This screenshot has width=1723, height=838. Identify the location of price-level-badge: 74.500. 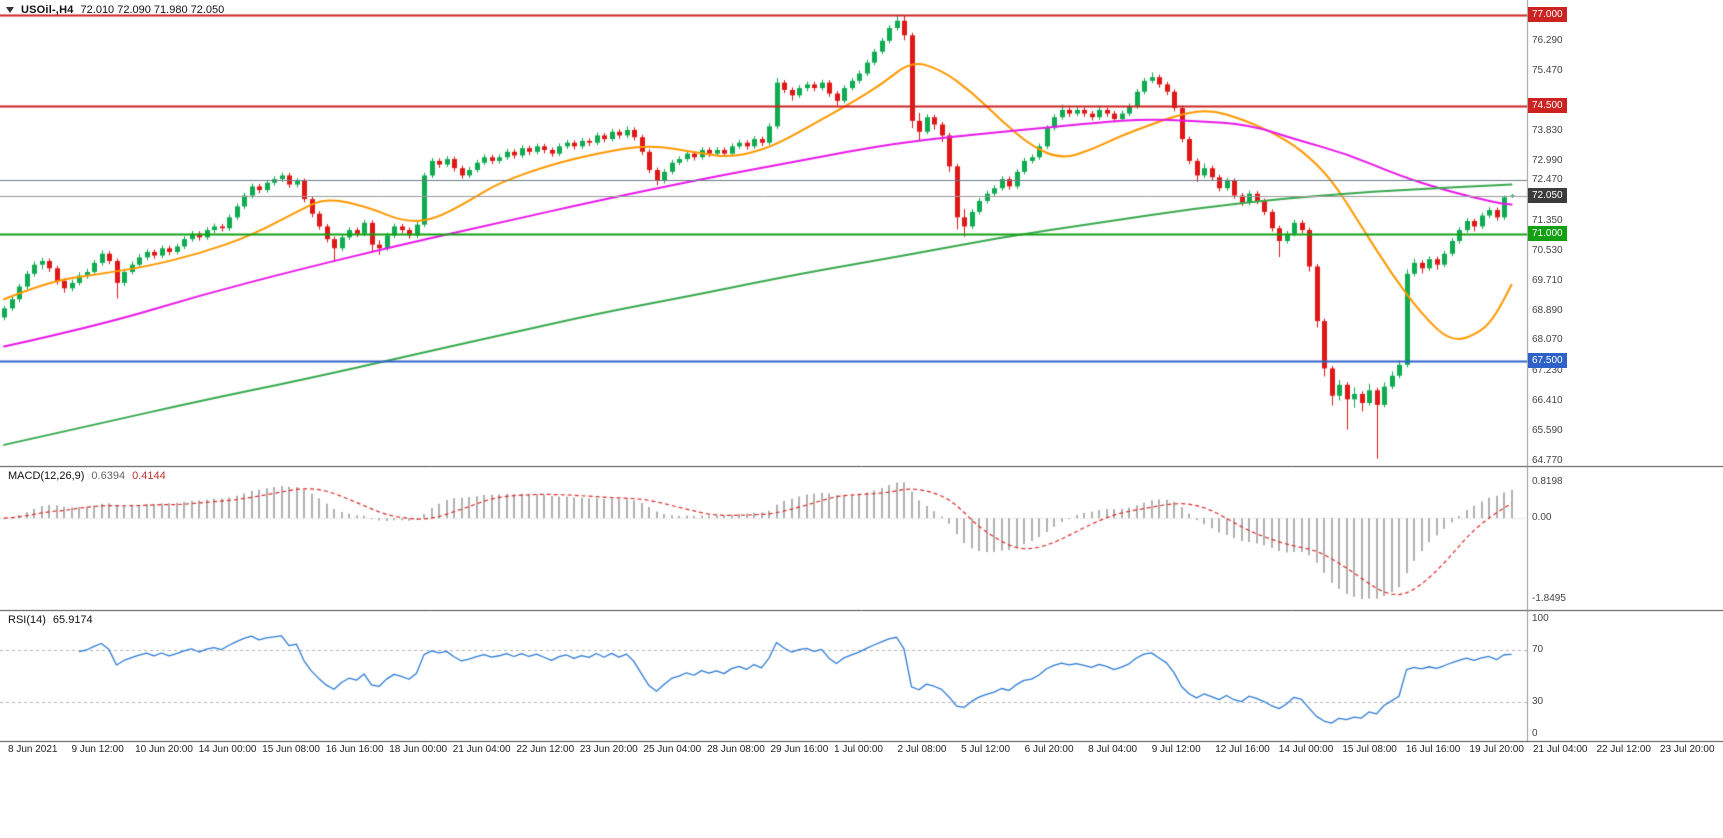
(1547, 106).